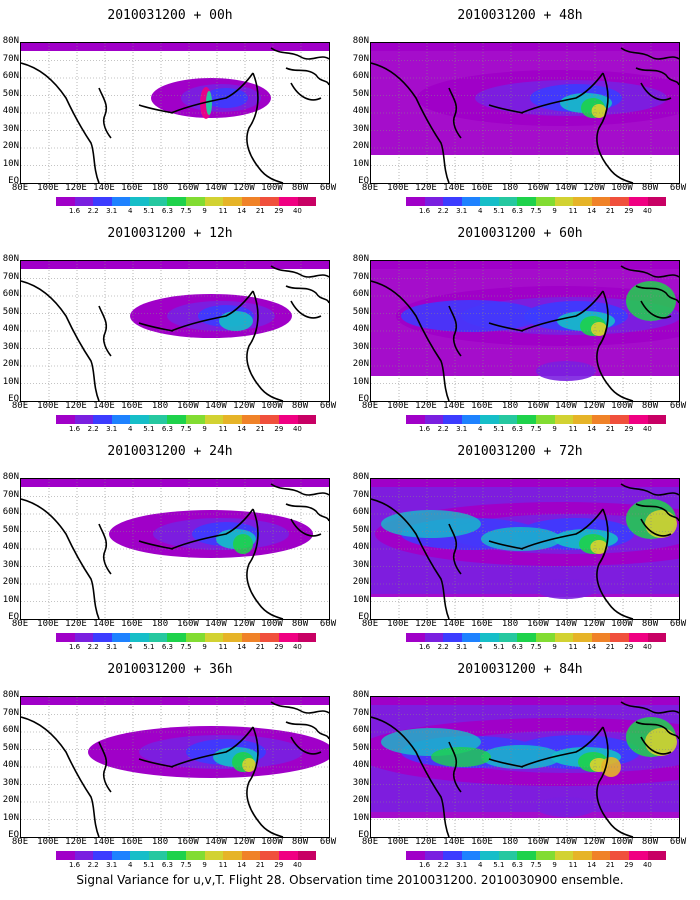  I want to click on longitude-label: 160E, so click(482, 842).